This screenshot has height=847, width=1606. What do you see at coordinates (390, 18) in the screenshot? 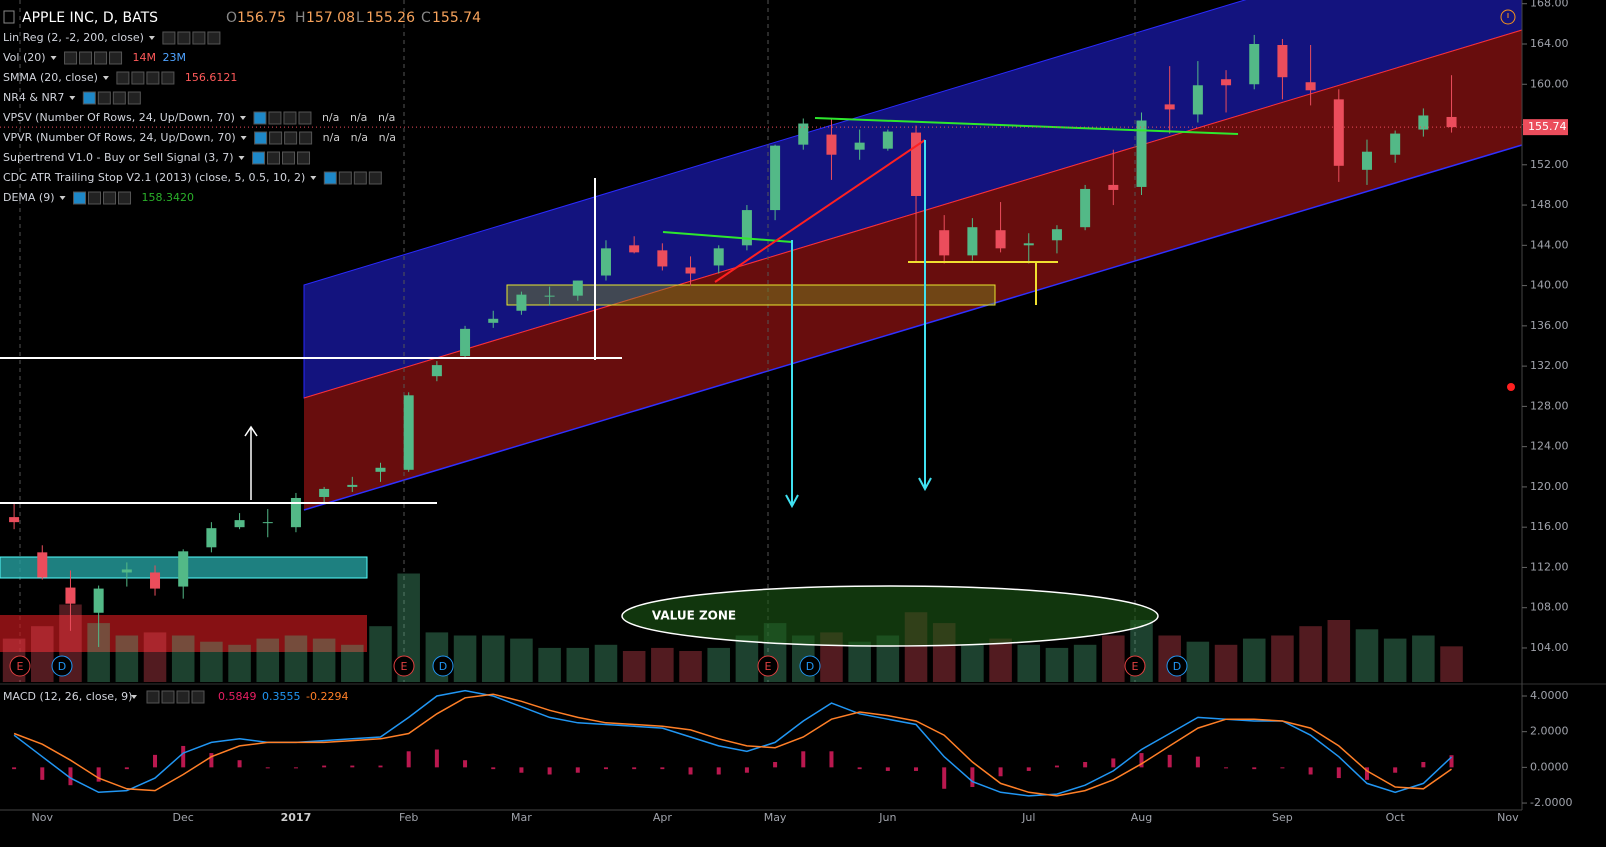
I see `ohlc-value: 155.26` at bounding box center [390, 18].